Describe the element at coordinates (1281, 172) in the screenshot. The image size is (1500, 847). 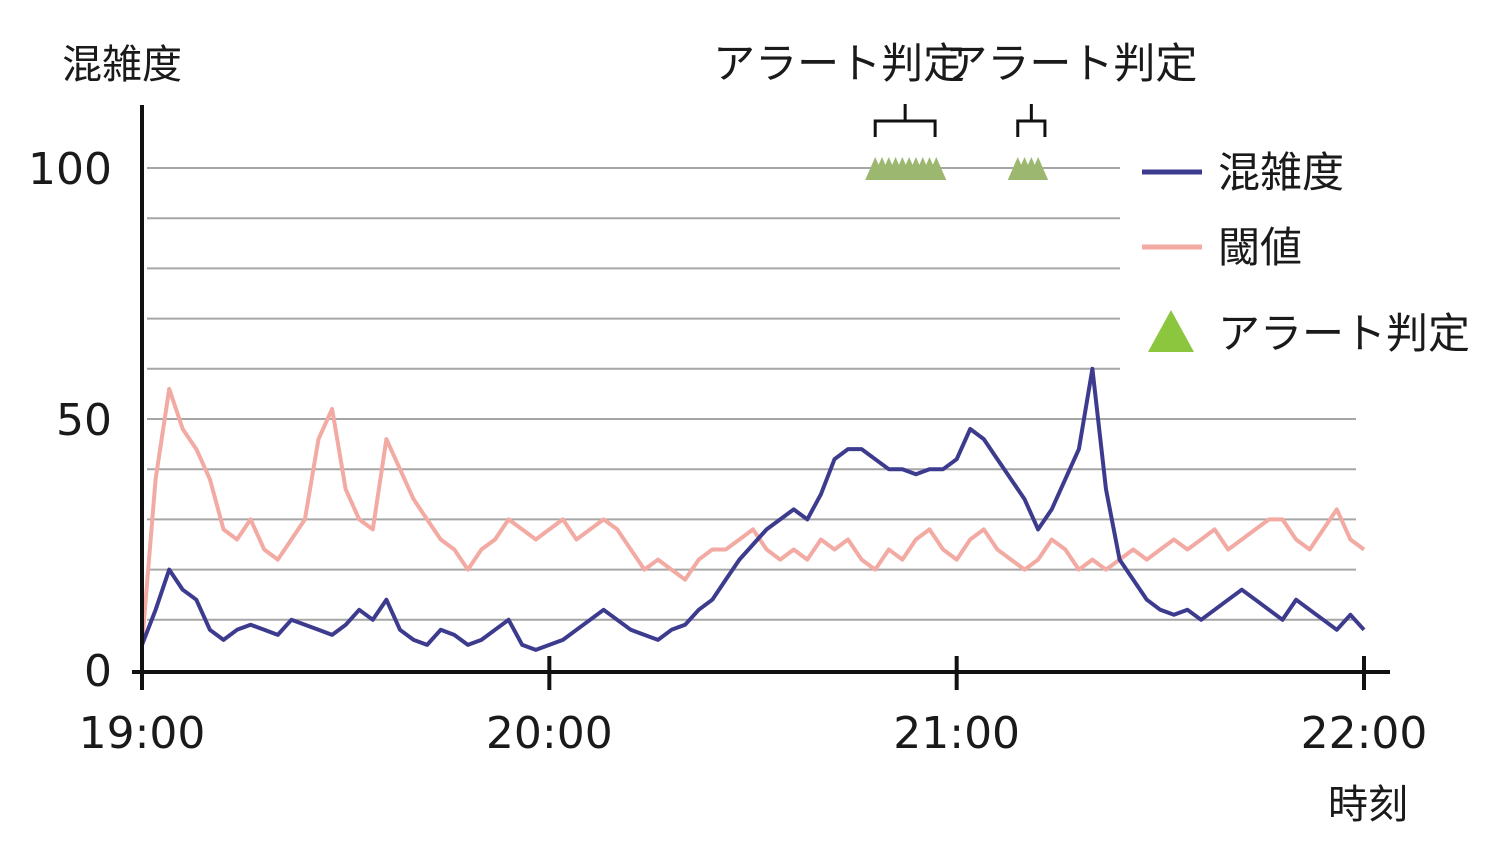
I see `legend-label: 混雑度` at that location.